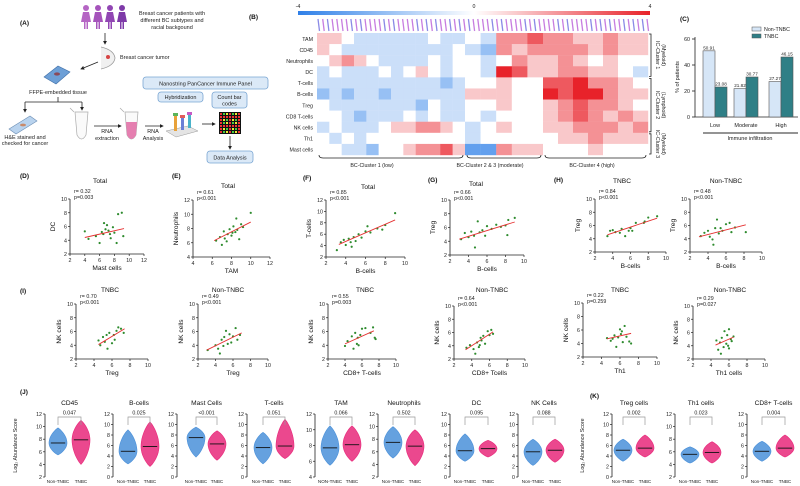 The image size is (800, 486). What do you see at coordinates (228, 186) in the screenshot?
I see `chart-title: Total` at bounding box center [228, 186].